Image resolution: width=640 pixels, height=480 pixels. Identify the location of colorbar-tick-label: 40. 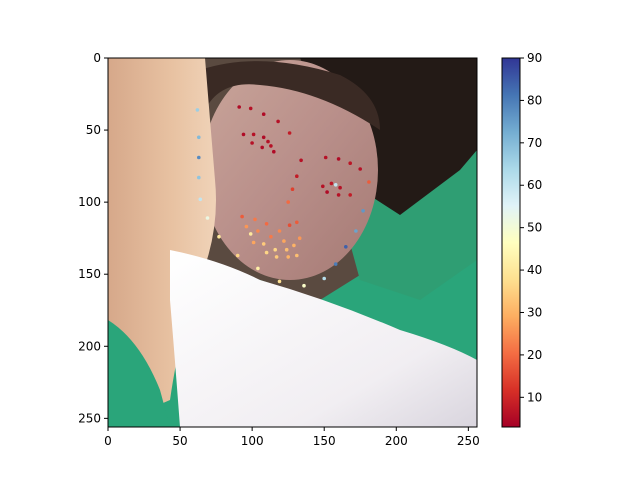
(534, 270).